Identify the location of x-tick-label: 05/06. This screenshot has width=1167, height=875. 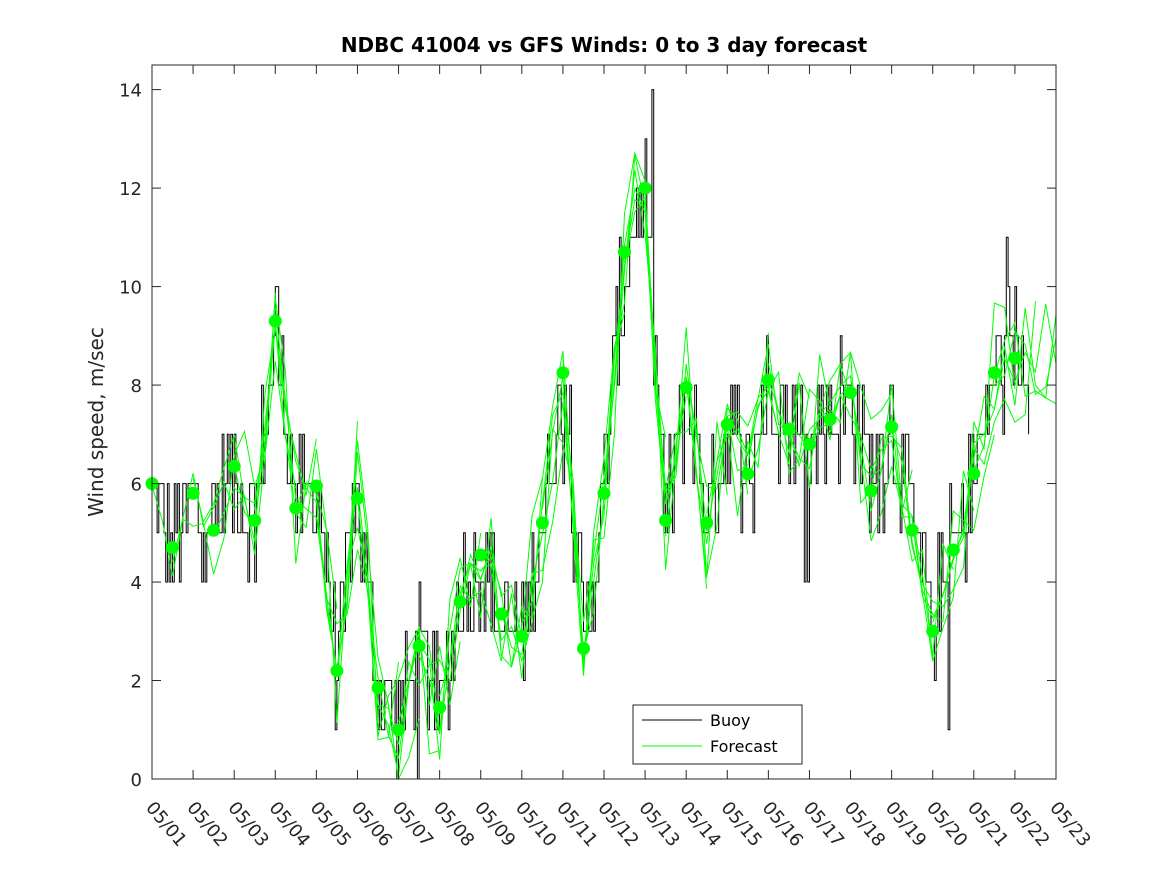
(371, 824).